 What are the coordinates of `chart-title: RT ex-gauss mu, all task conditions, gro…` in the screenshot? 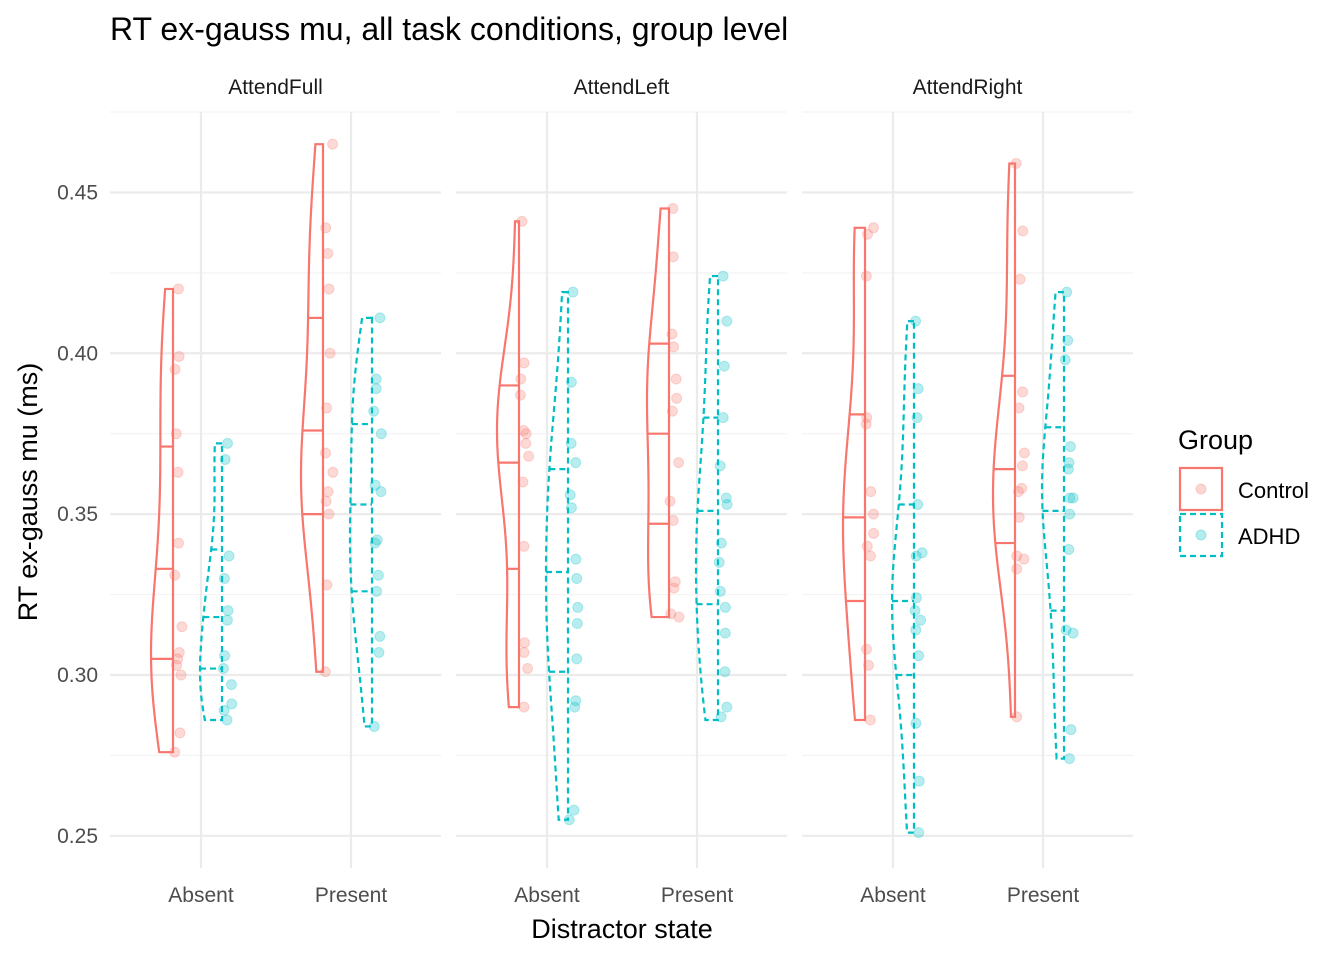 It's located at (449, 29).